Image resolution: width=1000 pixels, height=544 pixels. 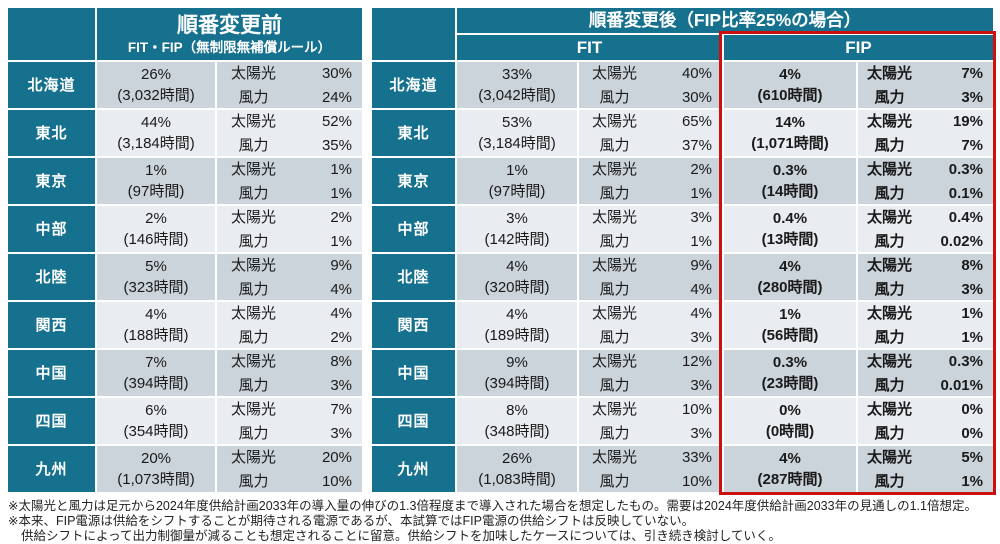 What do you see at coordinates (790, 458) in the screenshot?
I see `curtailment-rate: 4%` at bounding box center [790, 458].